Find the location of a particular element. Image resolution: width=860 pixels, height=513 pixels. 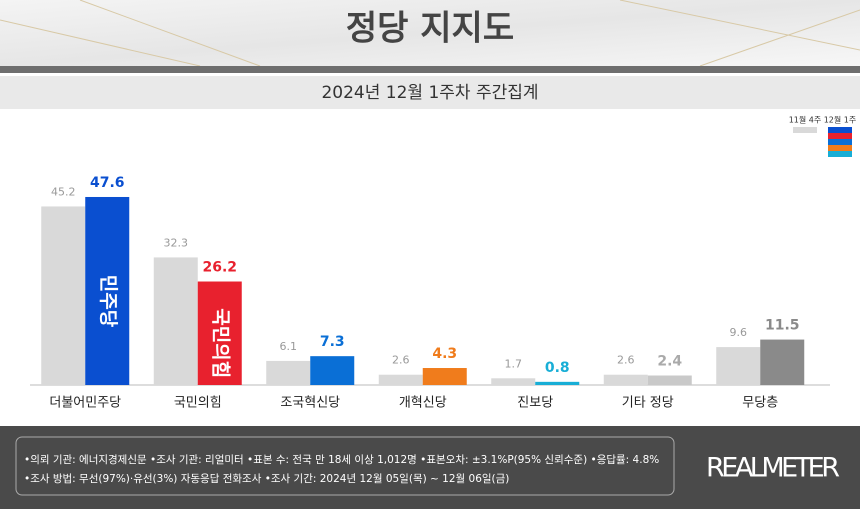

subtitle-bg is located at coordinates (430, 92).